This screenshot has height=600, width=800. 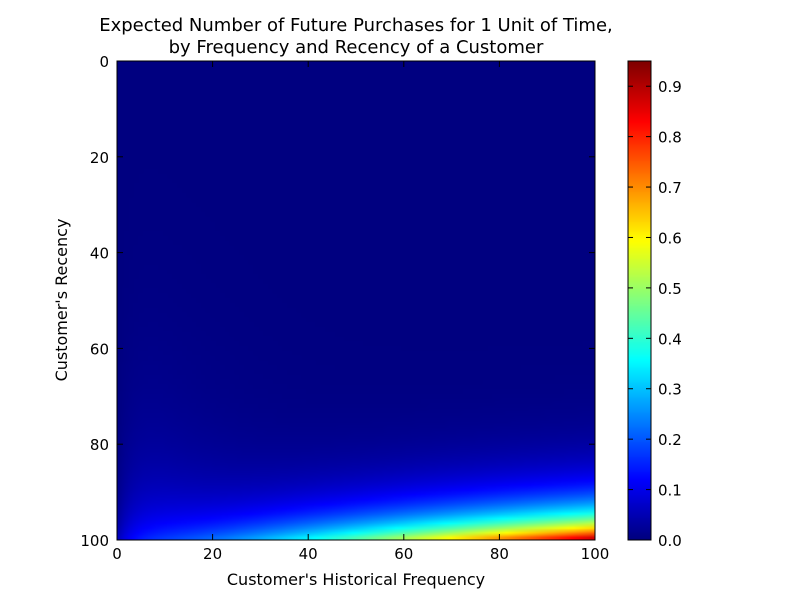 I want to click on colorbar-frame, so click(x=639, y=300).